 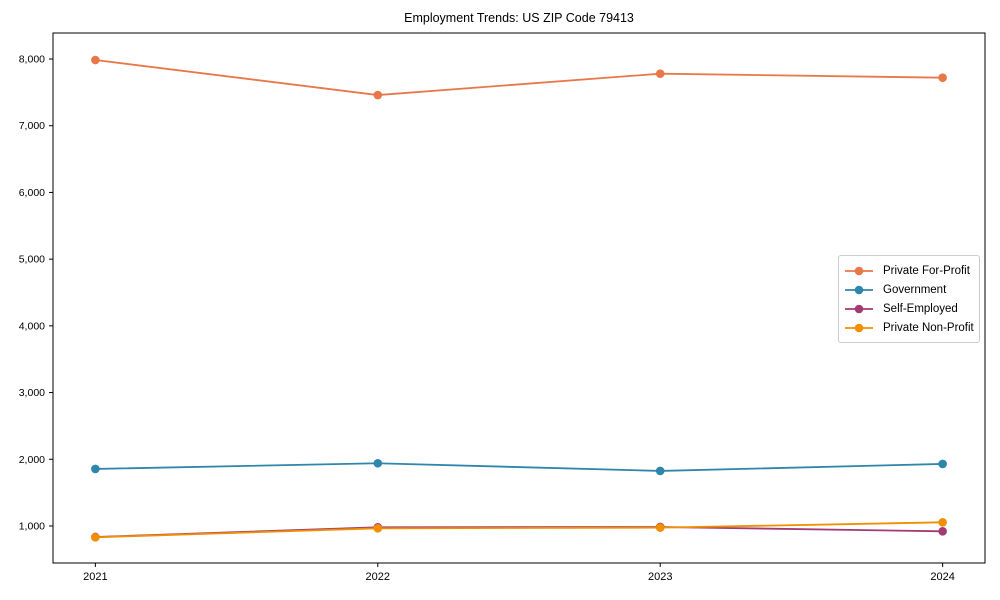 I want to click on series-line-private-for-profit, so click(x=519, y=77).